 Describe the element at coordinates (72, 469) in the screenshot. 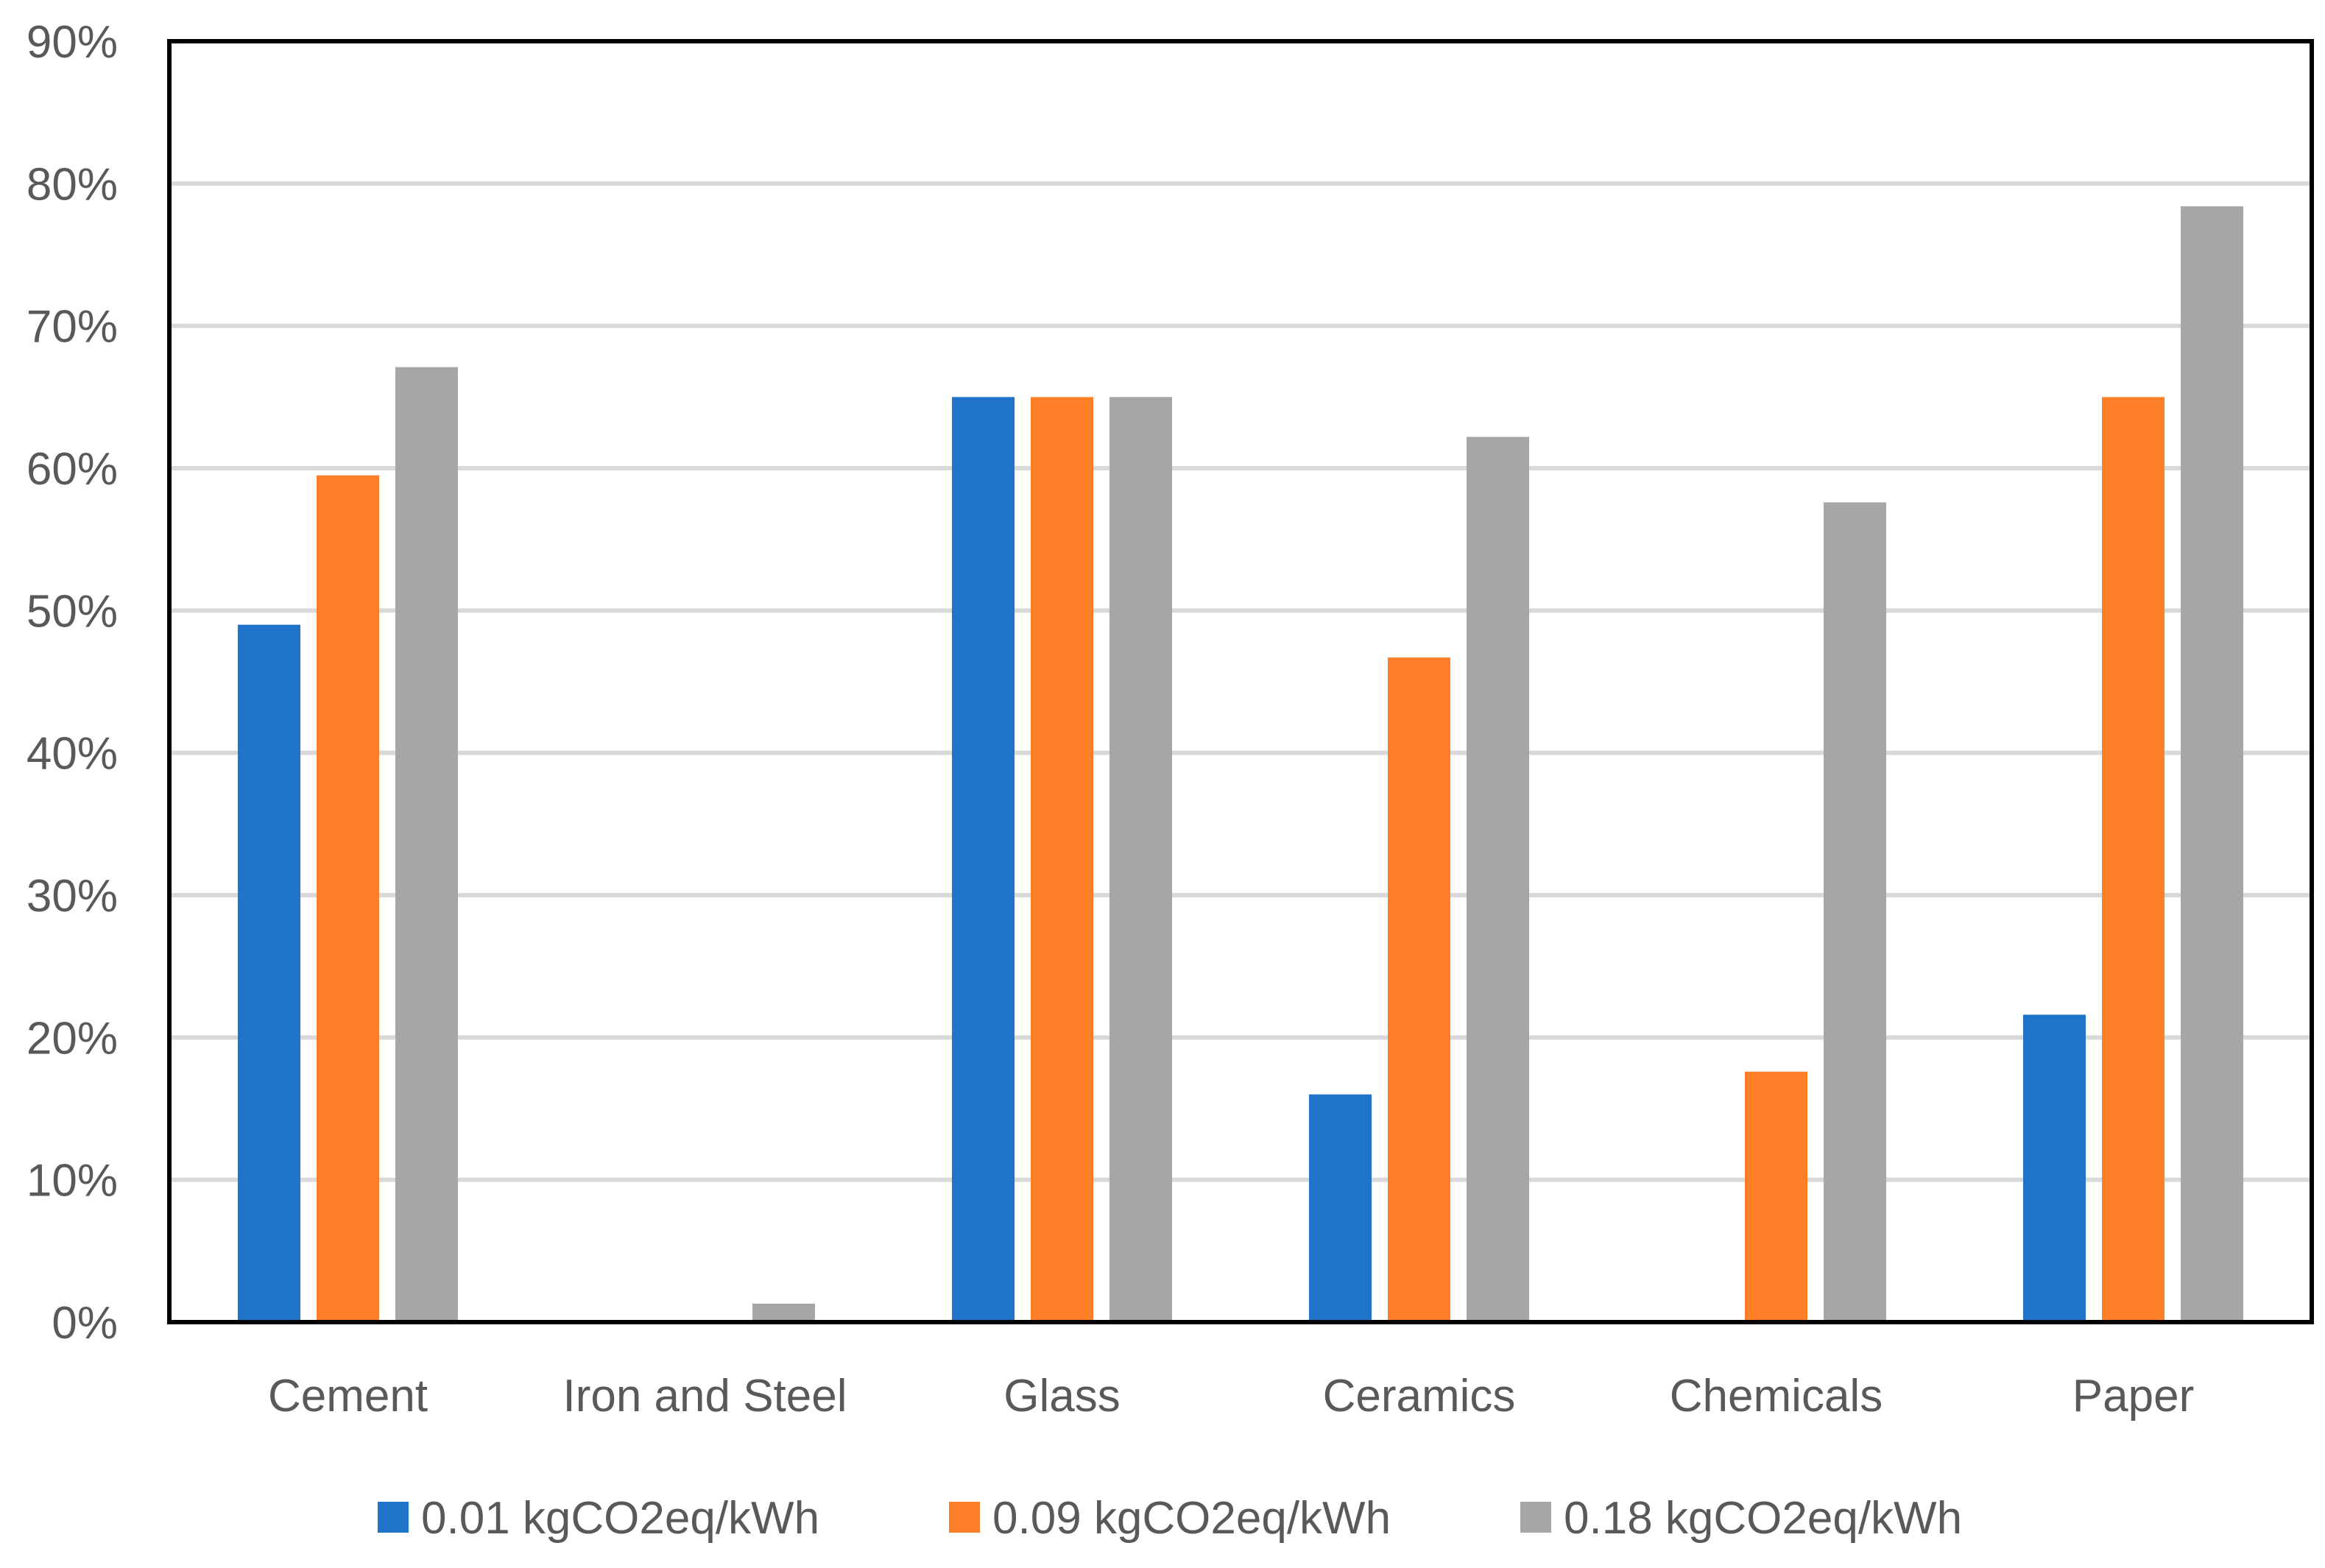

I see `y-tick-label: 60%` at that location.